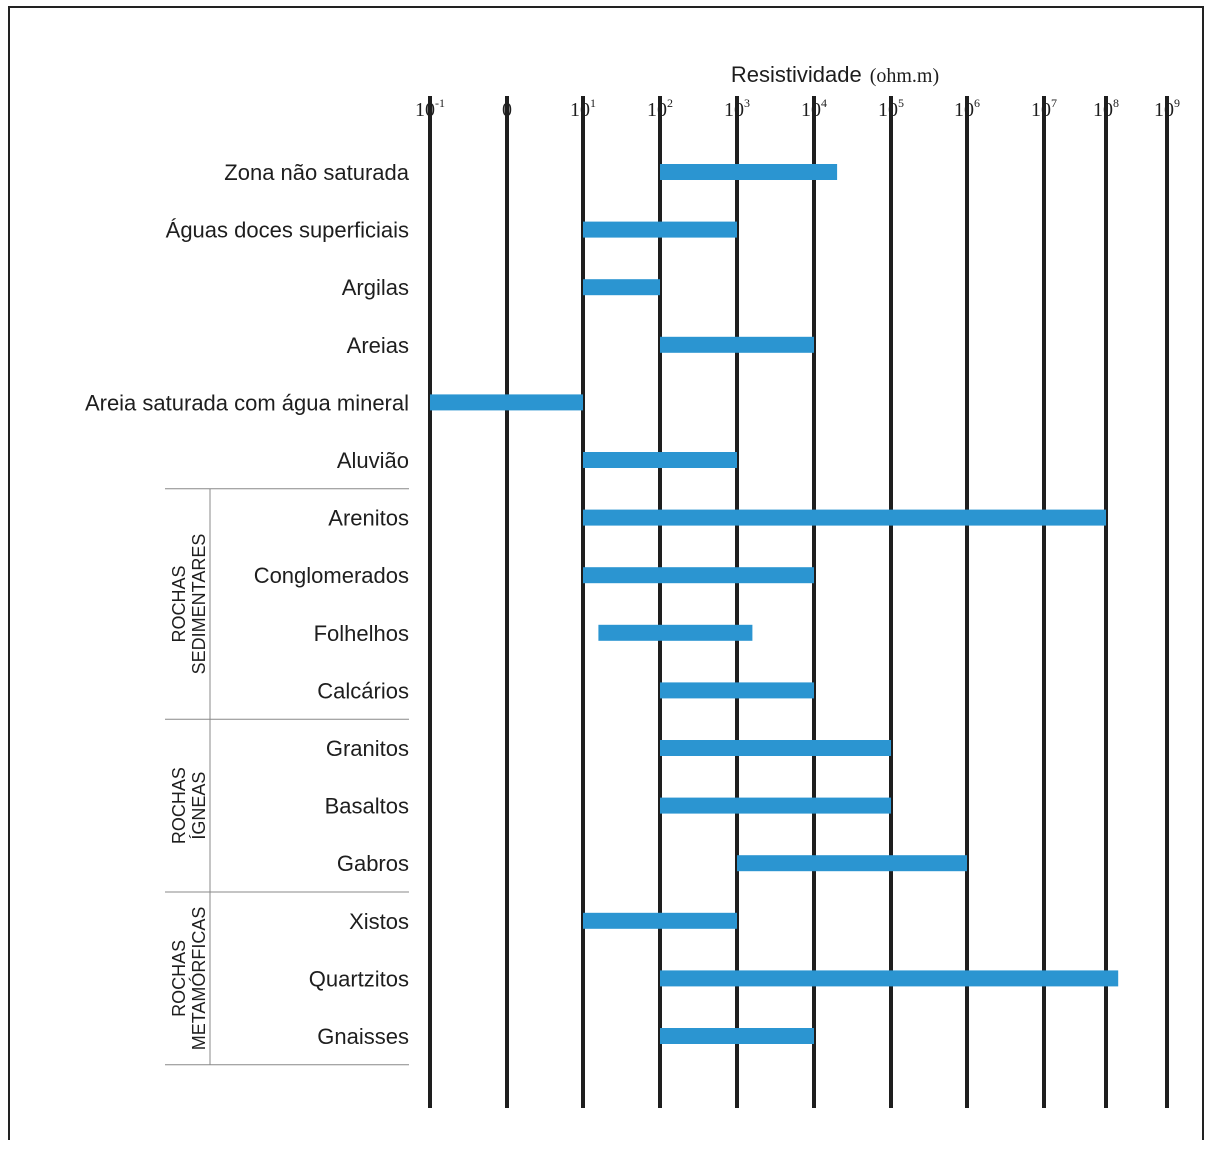 The height and width of the screenshot is (1149, 1214). What do you see at coordinates (287, 230) in the screenshot?
I see `row-label: Águas doces superficiais` at bounding box center [287, 230].